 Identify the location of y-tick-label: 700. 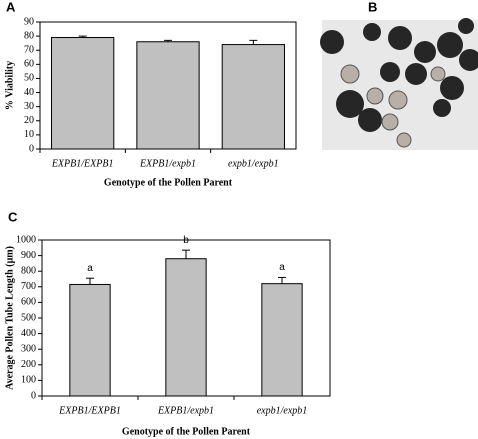
(28, 286).